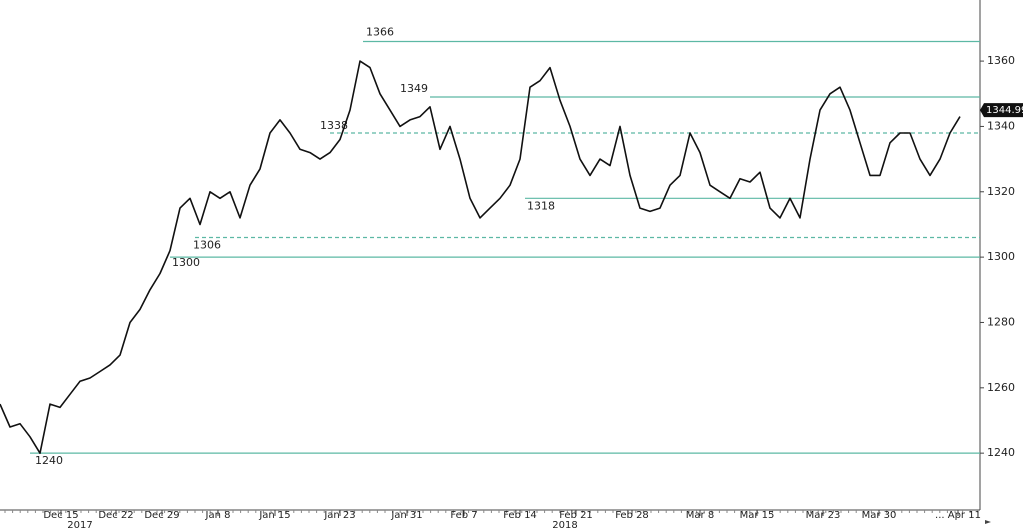  I want to click on year-label: 2018, so click(564, 524).